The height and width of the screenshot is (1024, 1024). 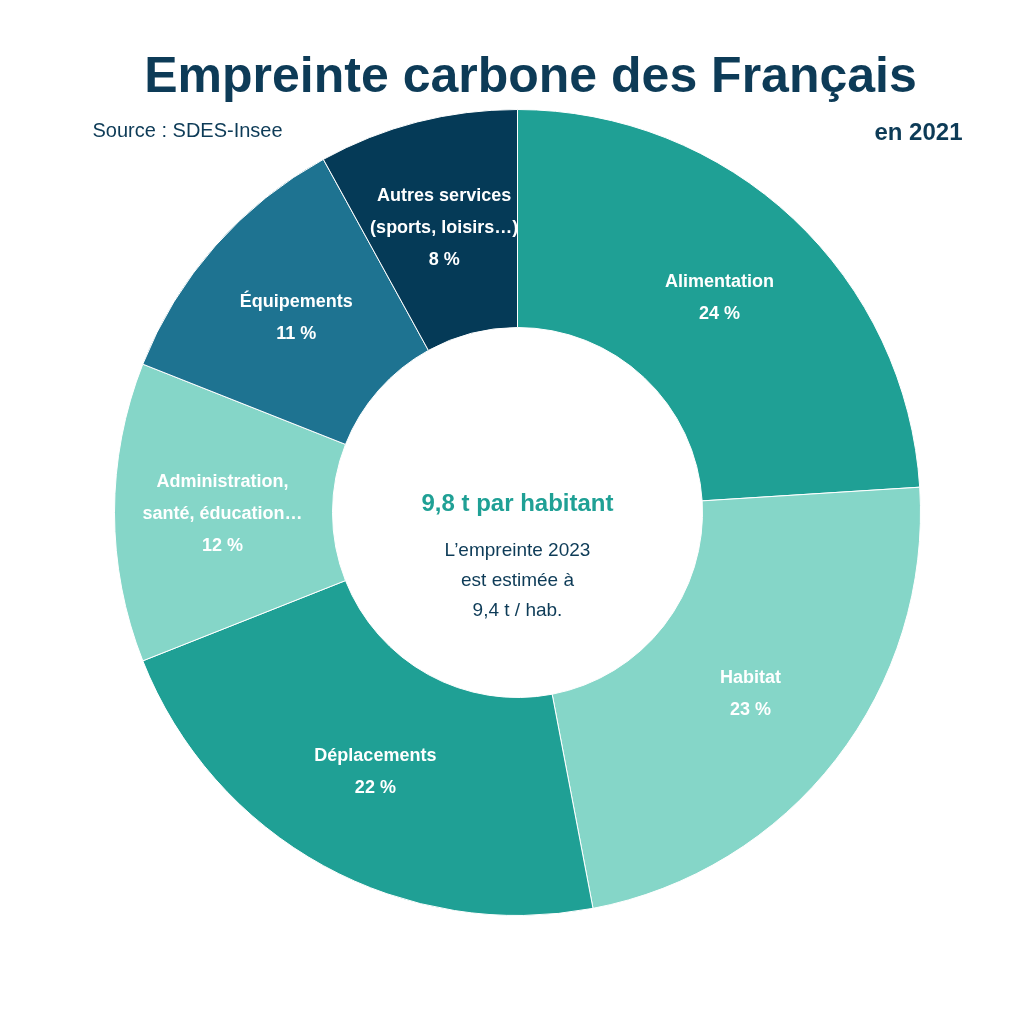 What do you see at coordinates (444, 258) in the screenshot?
I see `data-label: 8 %` at bounding box center [444, 258].